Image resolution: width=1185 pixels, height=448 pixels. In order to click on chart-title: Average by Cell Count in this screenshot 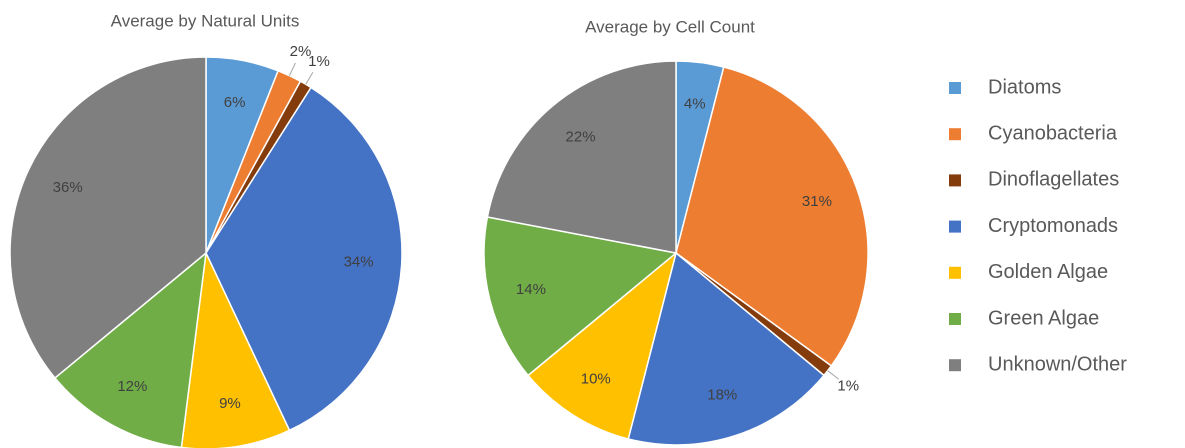, I will do `click(670, 26)`.